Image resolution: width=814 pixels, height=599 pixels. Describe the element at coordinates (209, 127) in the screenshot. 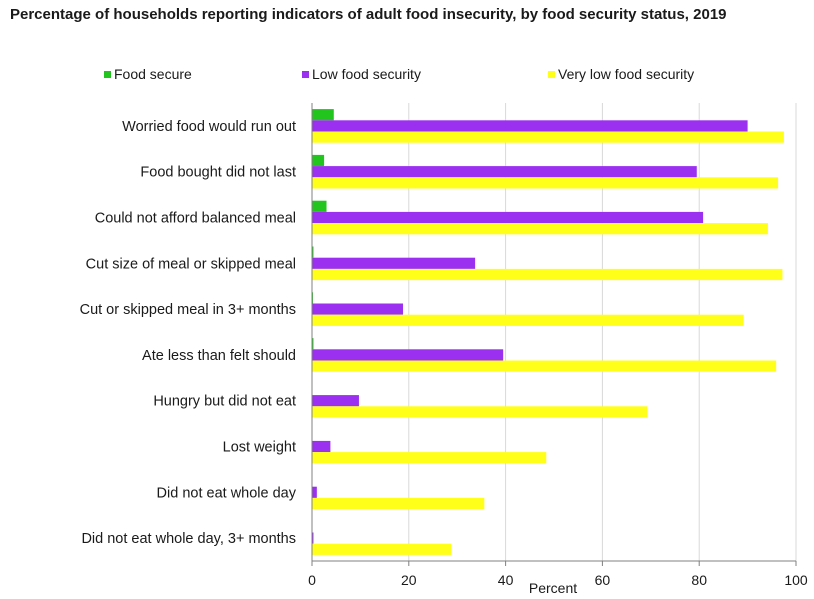

I see `category-label: Worried food would run out` at that location.